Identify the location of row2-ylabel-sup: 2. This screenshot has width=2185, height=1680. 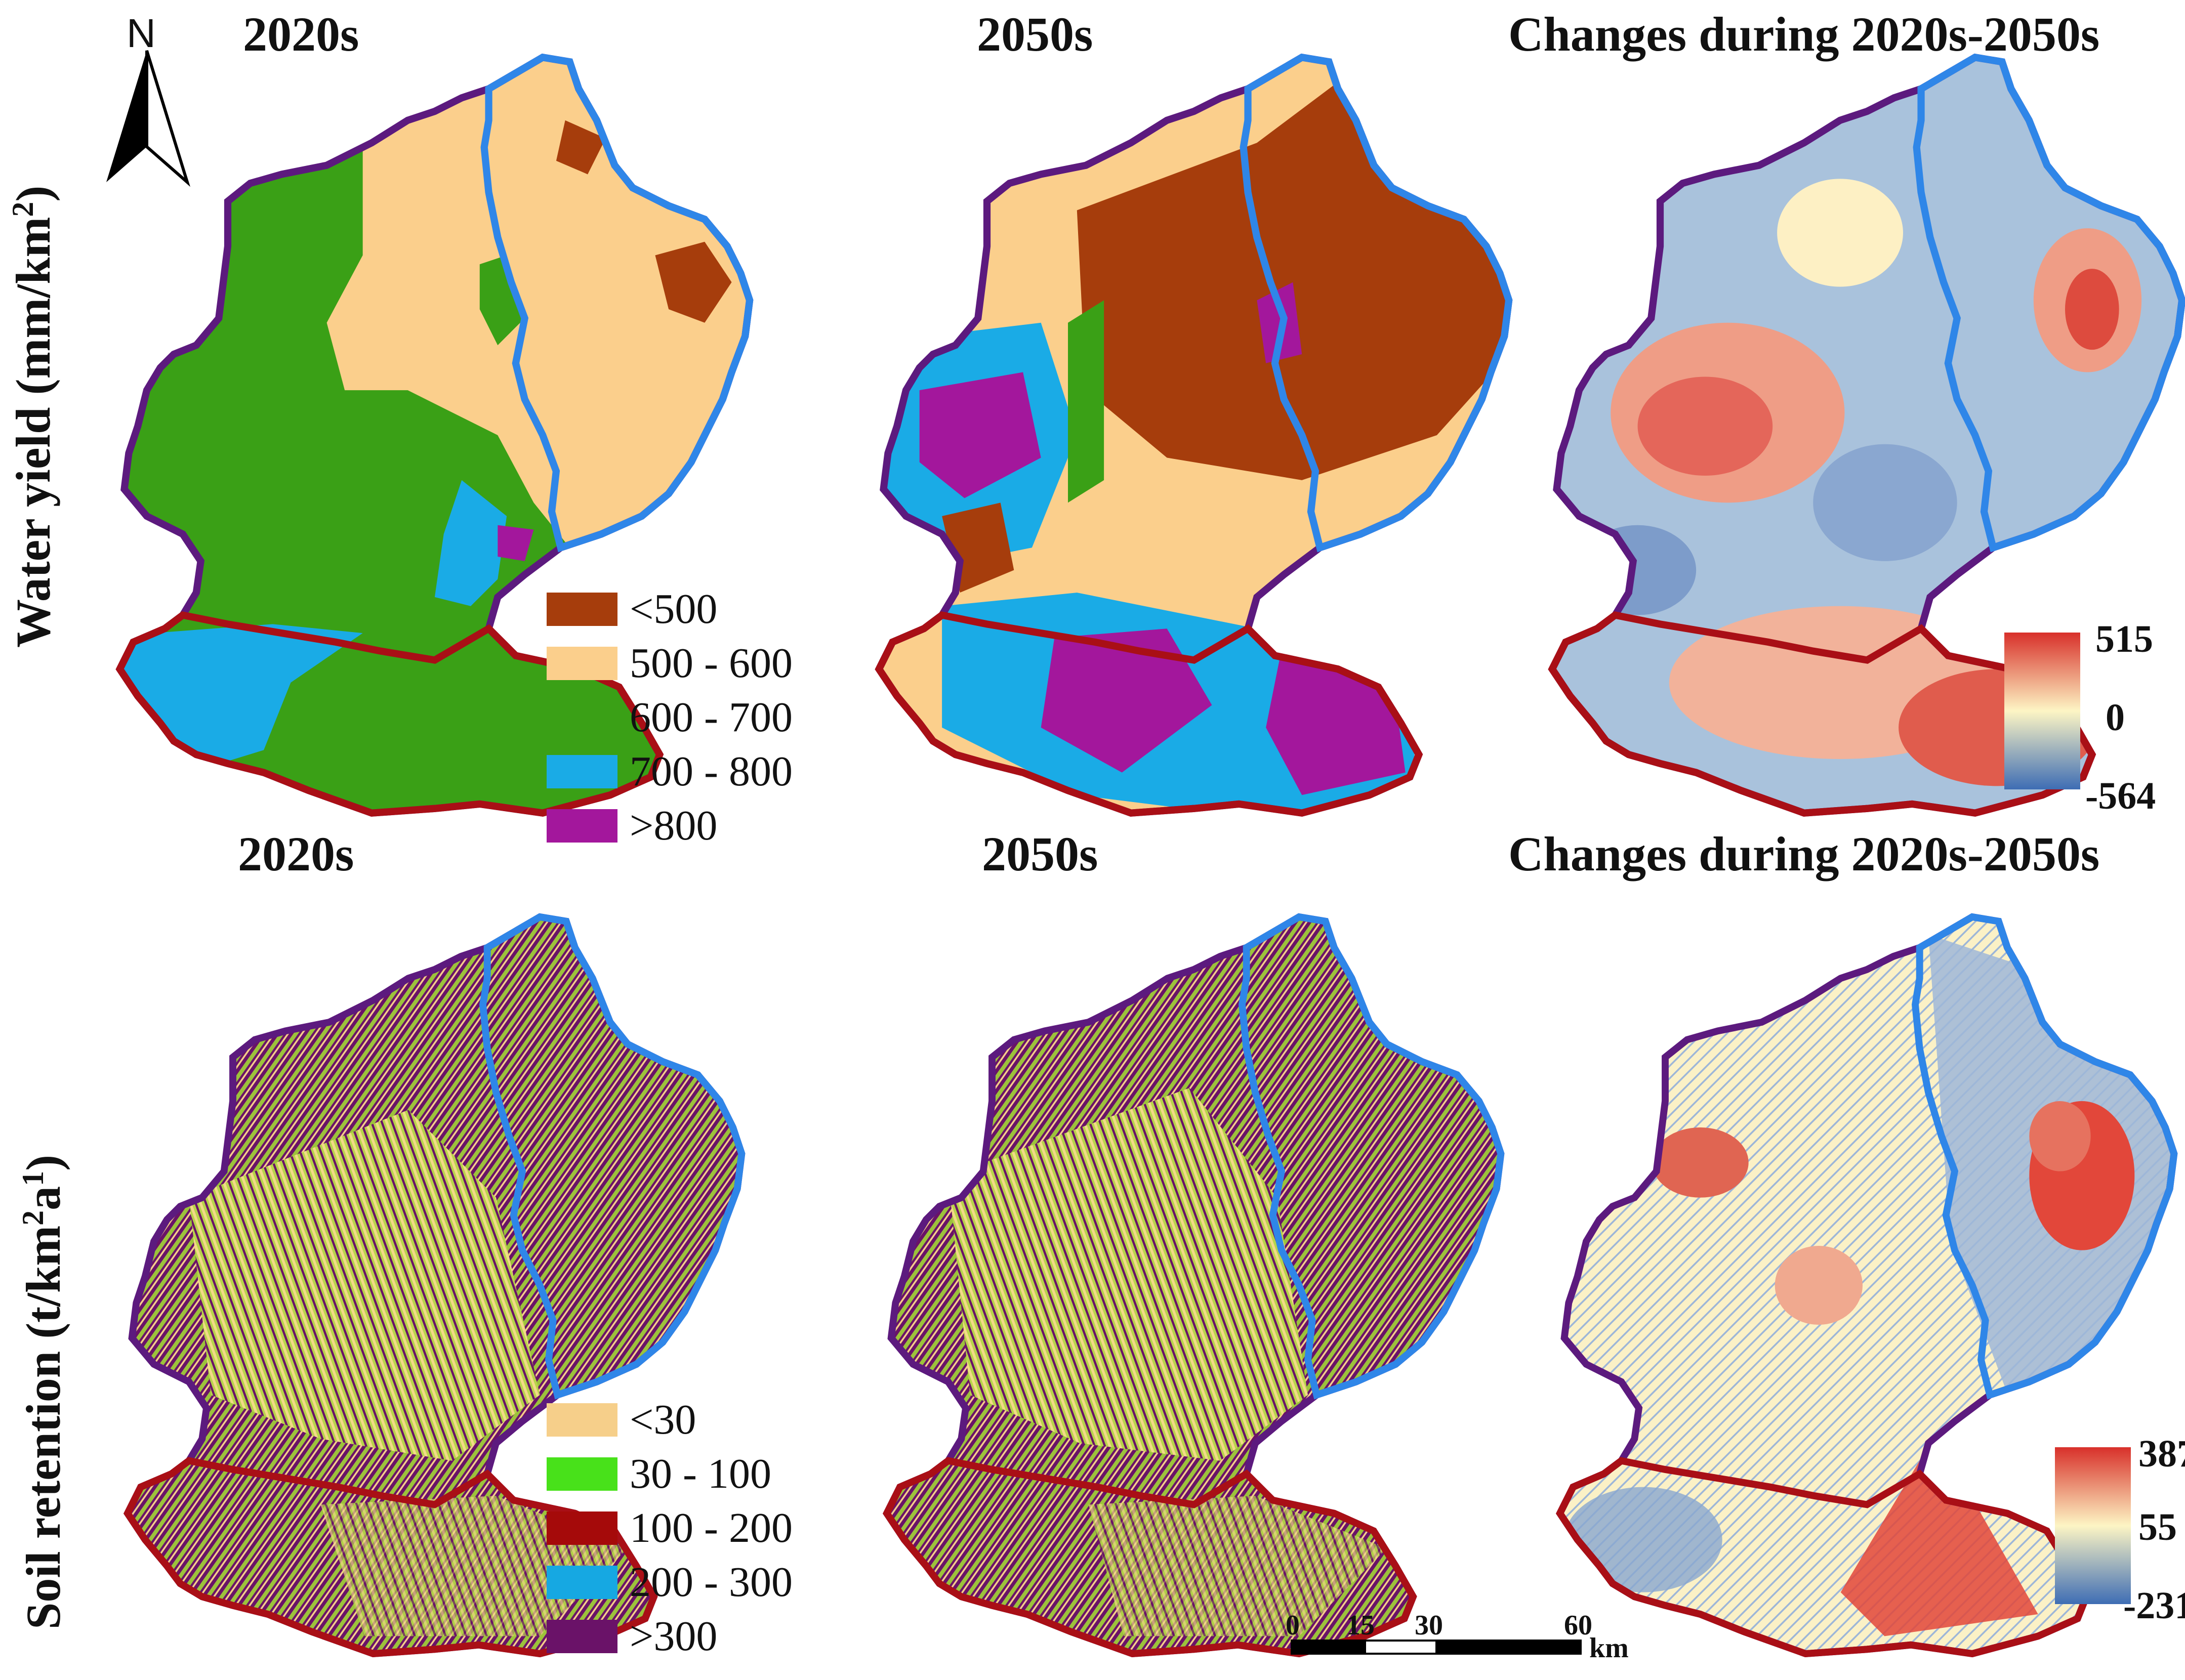
(33, 1218).